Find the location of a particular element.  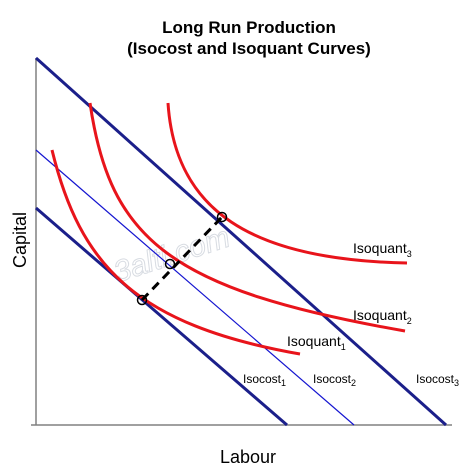

x-axis-label: Labour is located at coordinates (248, 457).